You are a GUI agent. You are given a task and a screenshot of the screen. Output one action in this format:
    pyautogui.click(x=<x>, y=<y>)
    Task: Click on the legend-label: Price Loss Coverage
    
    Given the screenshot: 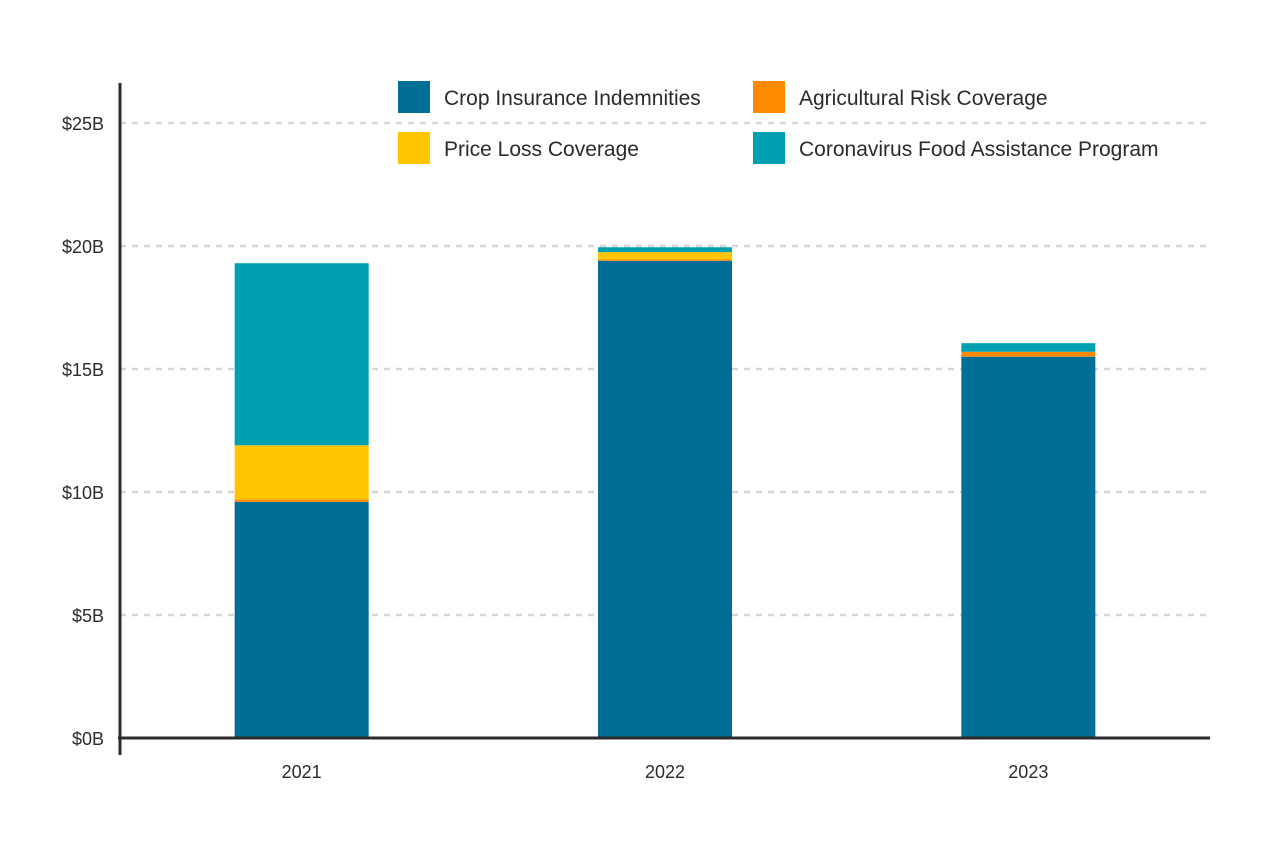 What is the action you would take?
    pyautogui.click(x=541, y=149)
    